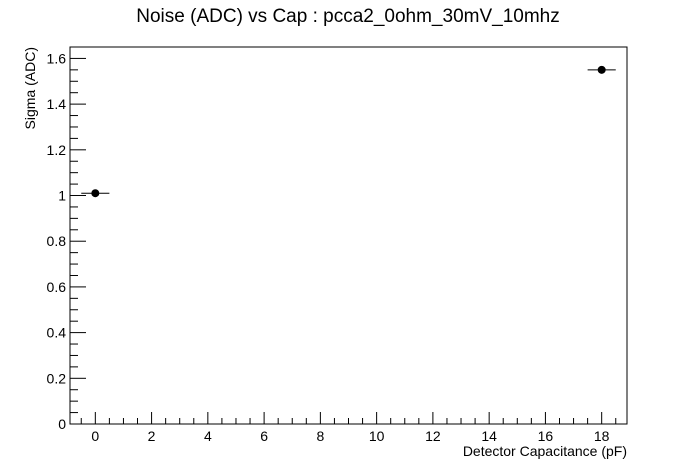  What do you see at coordinates (545, 451) in the screenshot?
I see `x-axis-label: Detector Capacitance (pF)` at bounding box center [545, 451].